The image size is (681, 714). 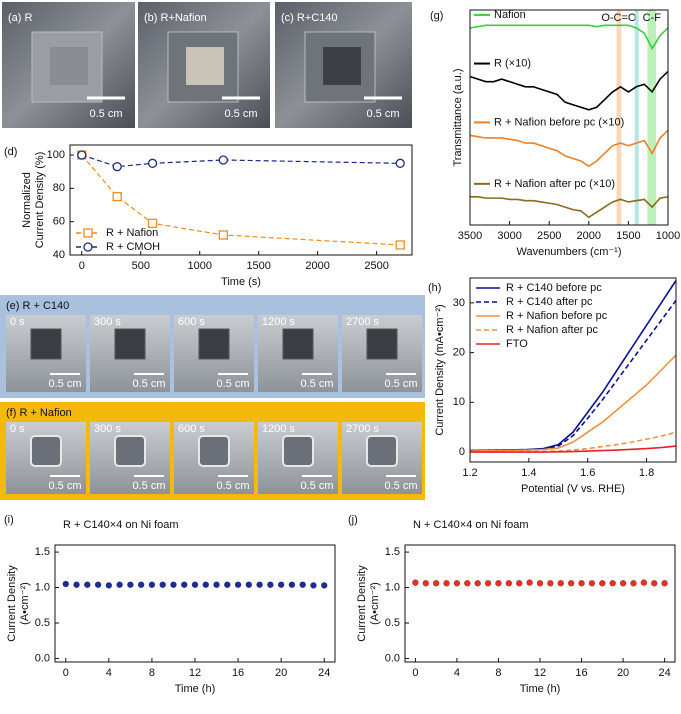 I want to click on x-tick-label: 1.2, so click(x=469, y=473).